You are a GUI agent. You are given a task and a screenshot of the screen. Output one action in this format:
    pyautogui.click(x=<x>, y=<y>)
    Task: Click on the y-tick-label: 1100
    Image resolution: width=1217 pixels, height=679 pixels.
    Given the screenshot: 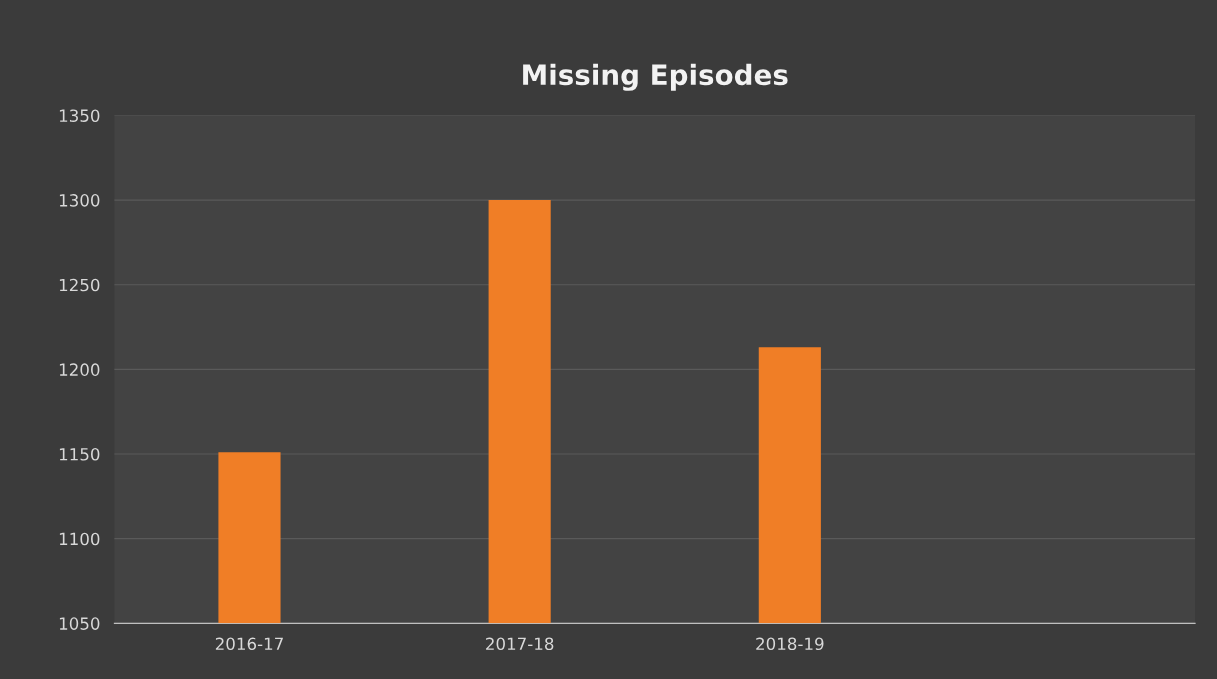 What is the action you would take?
    pyautogui.click(x=79, y=539)
    